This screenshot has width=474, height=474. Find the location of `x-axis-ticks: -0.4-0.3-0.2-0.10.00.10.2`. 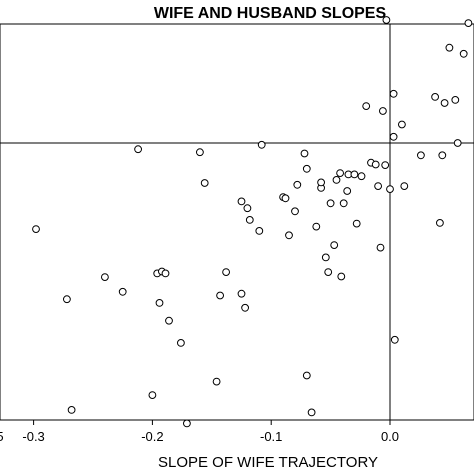

x-axis-ticks: -0.4-0.3-0.2-0.10.00.10.2 is located at coordinates (210, 432).